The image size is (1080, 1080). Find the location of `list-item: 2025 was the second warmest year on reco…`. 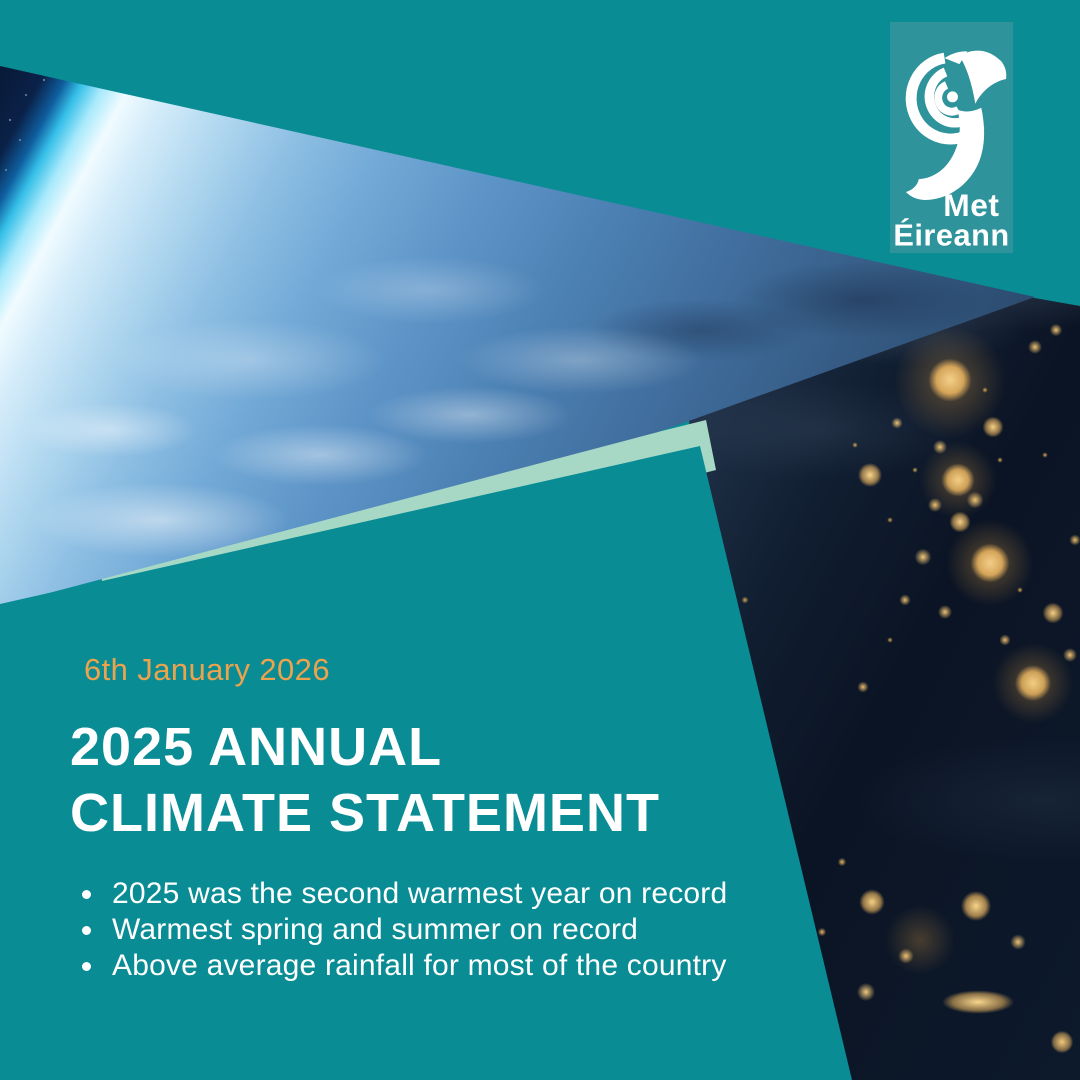

list-item: 2025 was the second warmest year on reco… is located at coordinates (416, 894).